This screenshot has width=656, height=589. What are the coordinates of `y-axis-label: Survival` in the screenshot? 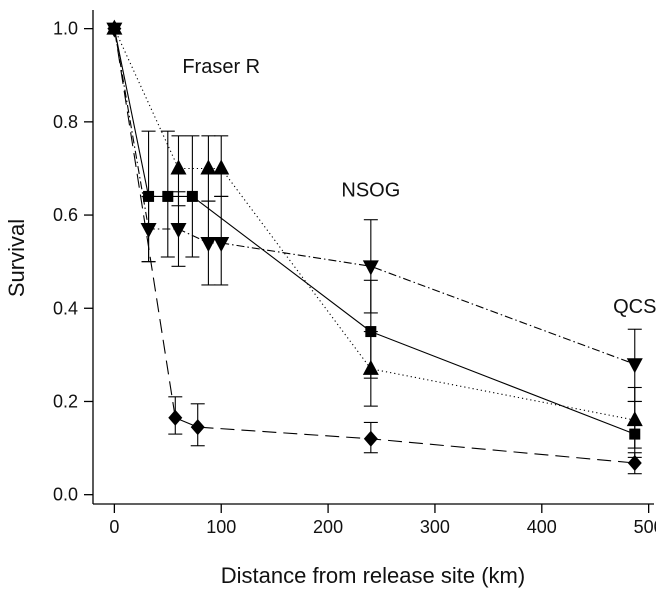 It's located at (16, 258).